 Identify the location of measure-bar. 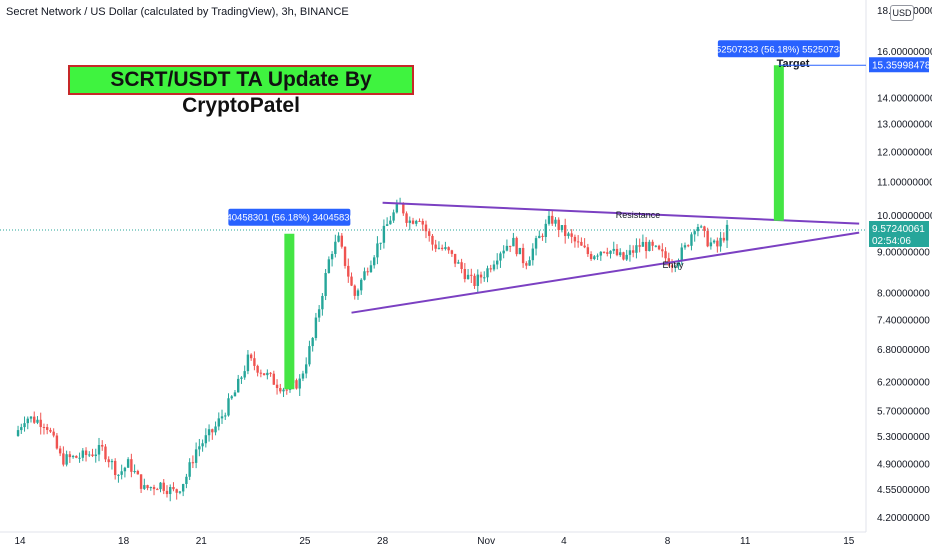
(778, 143).